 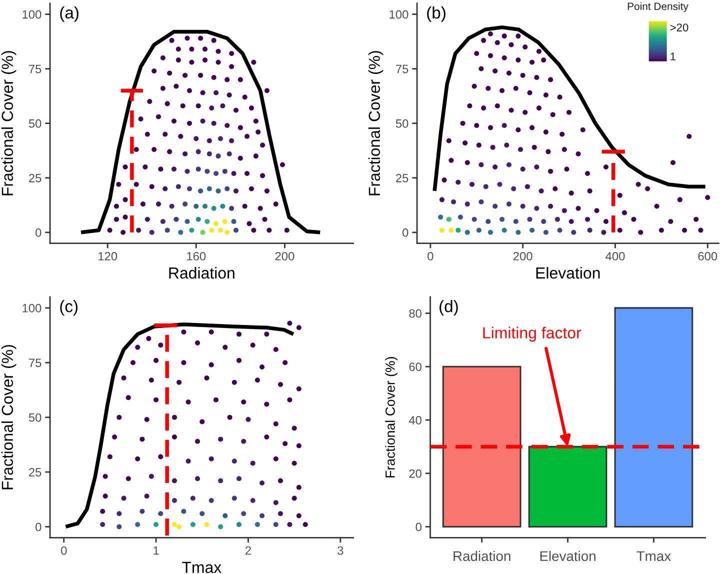 What do you see at coordinates (415, 367) in the screenshot?
I see `y-tick-label: 60` at bounding box center [415, 367].